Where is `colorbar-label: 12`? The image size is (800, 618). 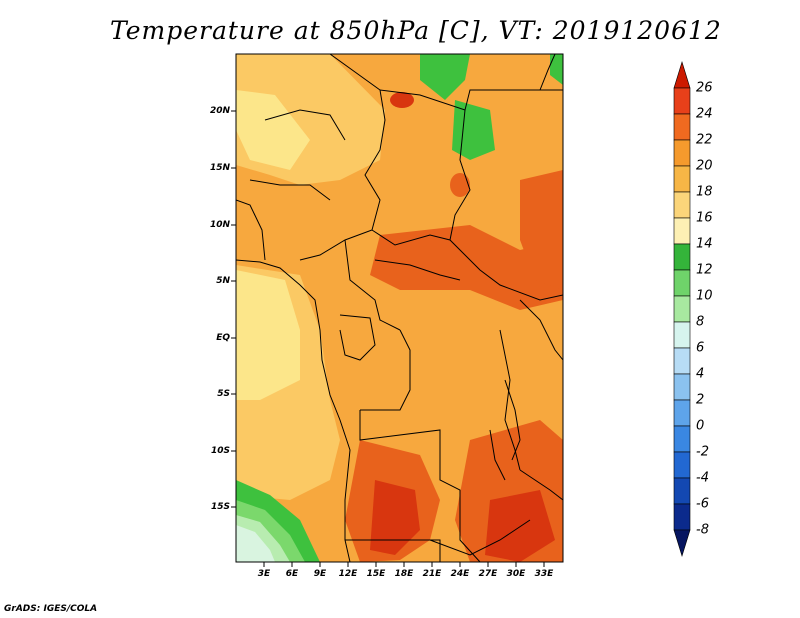 colorbar-label: 12 is located at coordinates (704, 270).